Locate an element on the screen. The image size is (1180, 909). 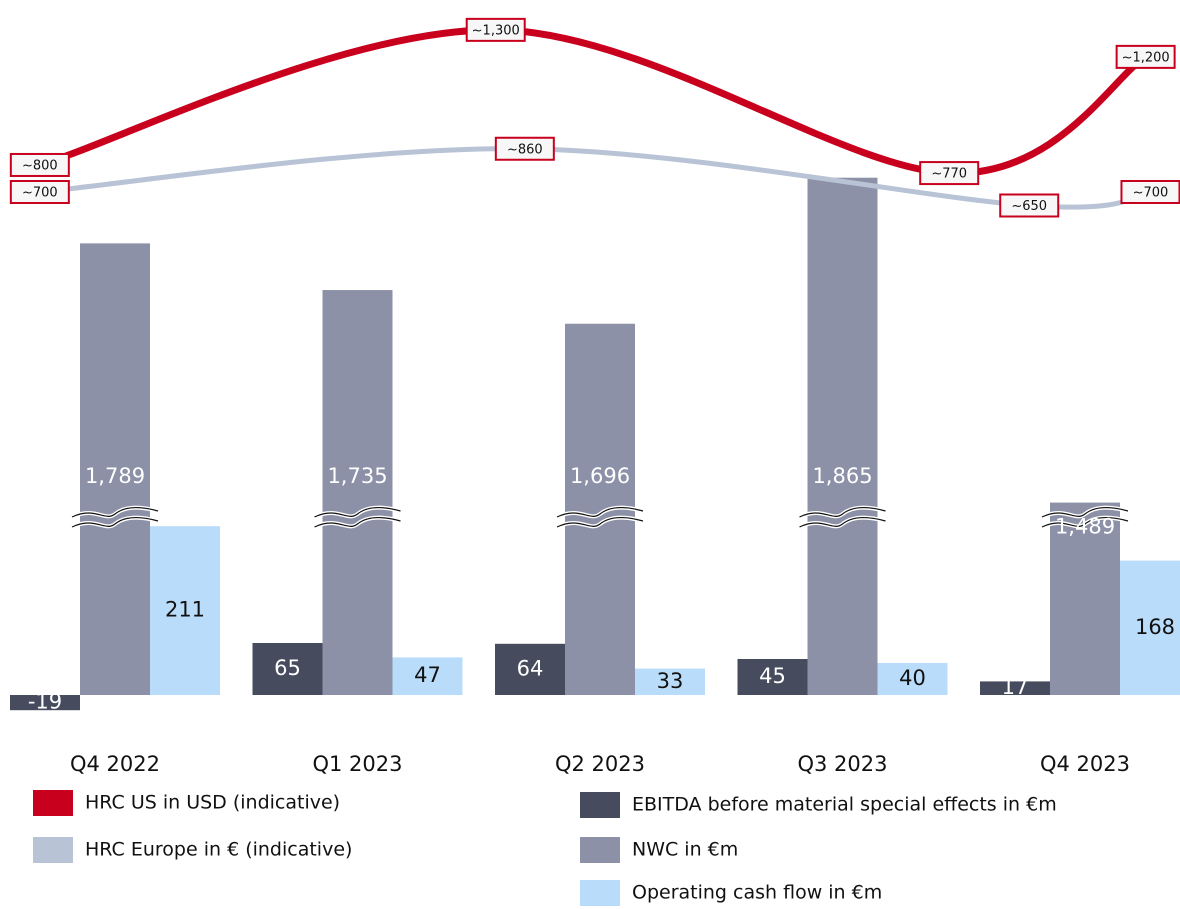
data-label: ~860 is located at coordinates (525, 149).